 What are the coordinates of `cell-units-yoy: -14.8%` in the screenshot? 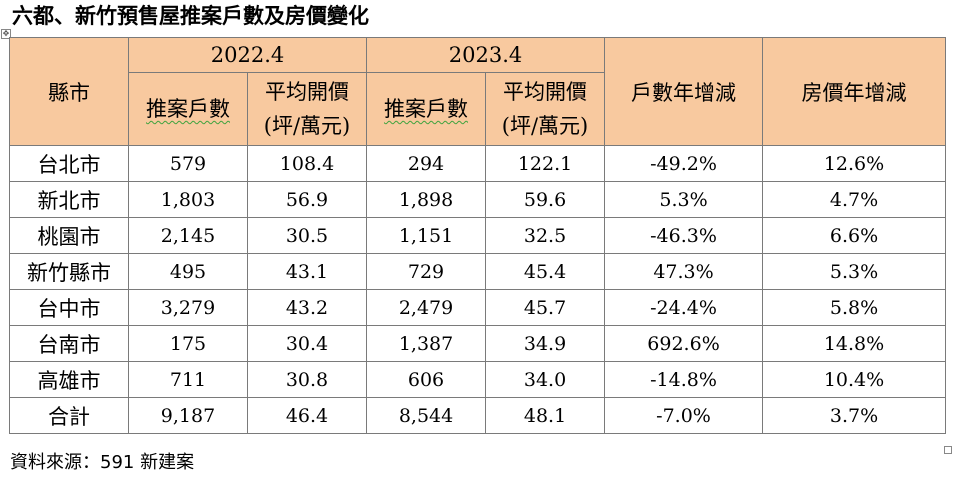 It's located at (684, 379).